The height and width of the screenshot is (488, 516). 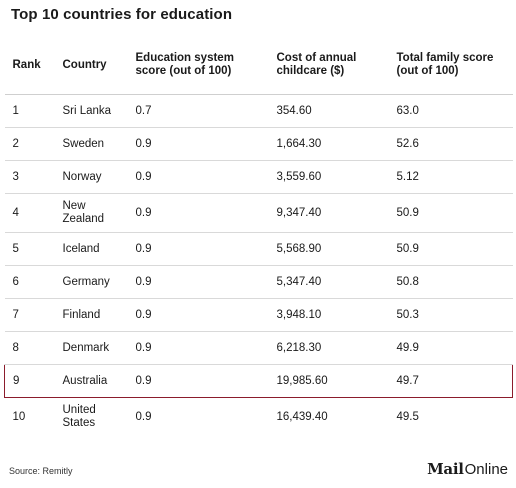 What do you see at coordinates (91, 348) in the screenshot?
I see `cell-country: Denmark` at bounding box center [91, 348].